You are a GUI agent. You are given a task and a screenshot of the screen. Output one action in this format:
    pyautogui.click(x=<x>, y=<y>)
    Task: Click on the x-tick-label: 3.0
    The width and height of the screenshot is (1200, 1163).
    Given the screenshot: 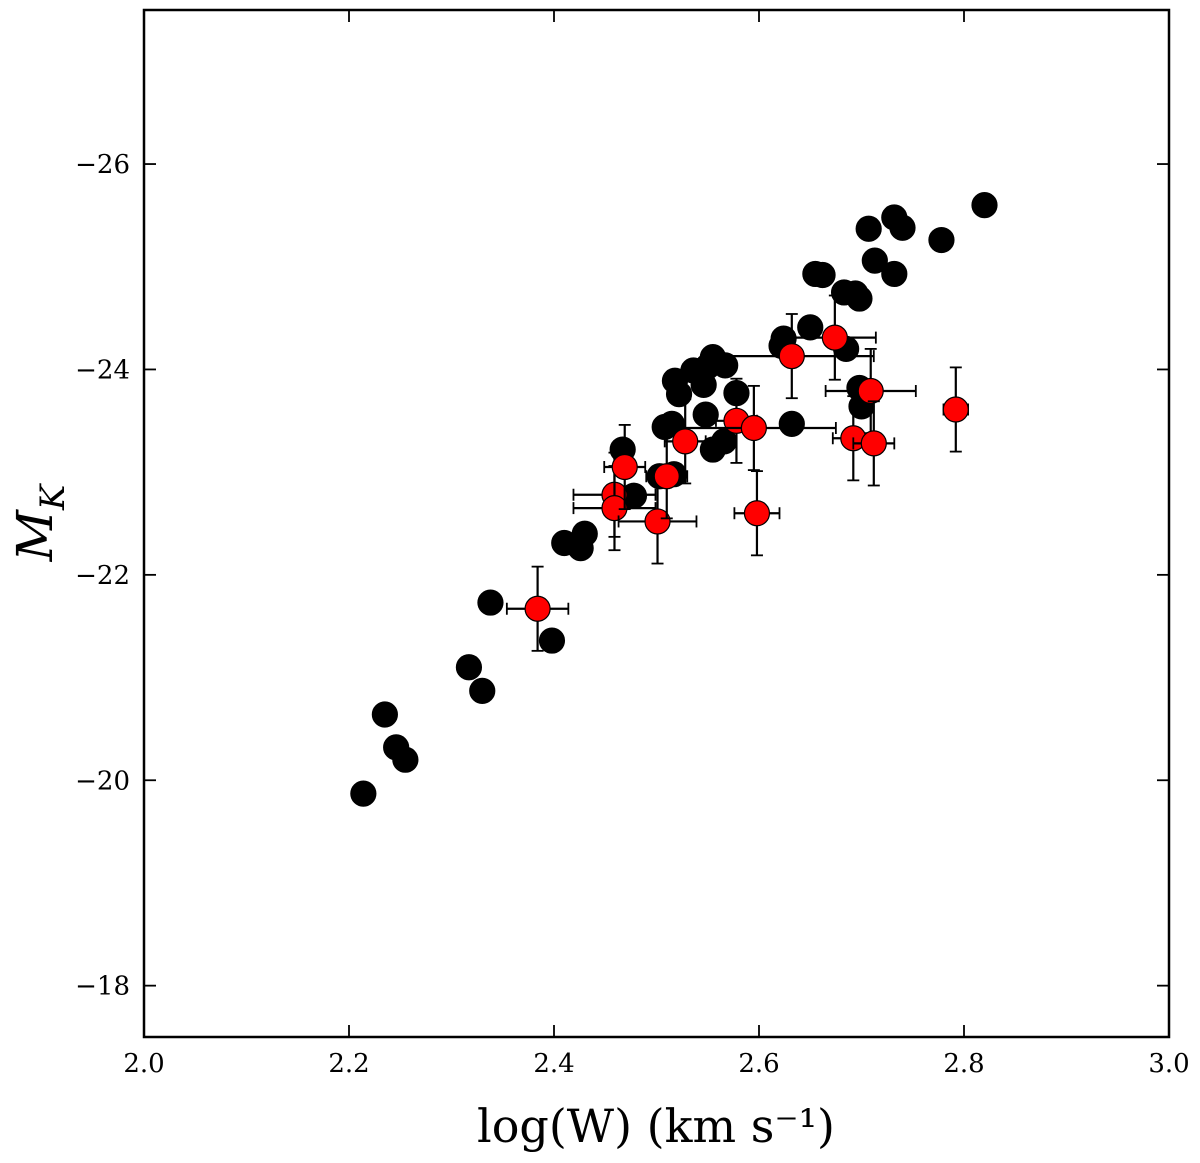 What is the action you would take?
    pyautogui.click(x=1168, y=1064)
    